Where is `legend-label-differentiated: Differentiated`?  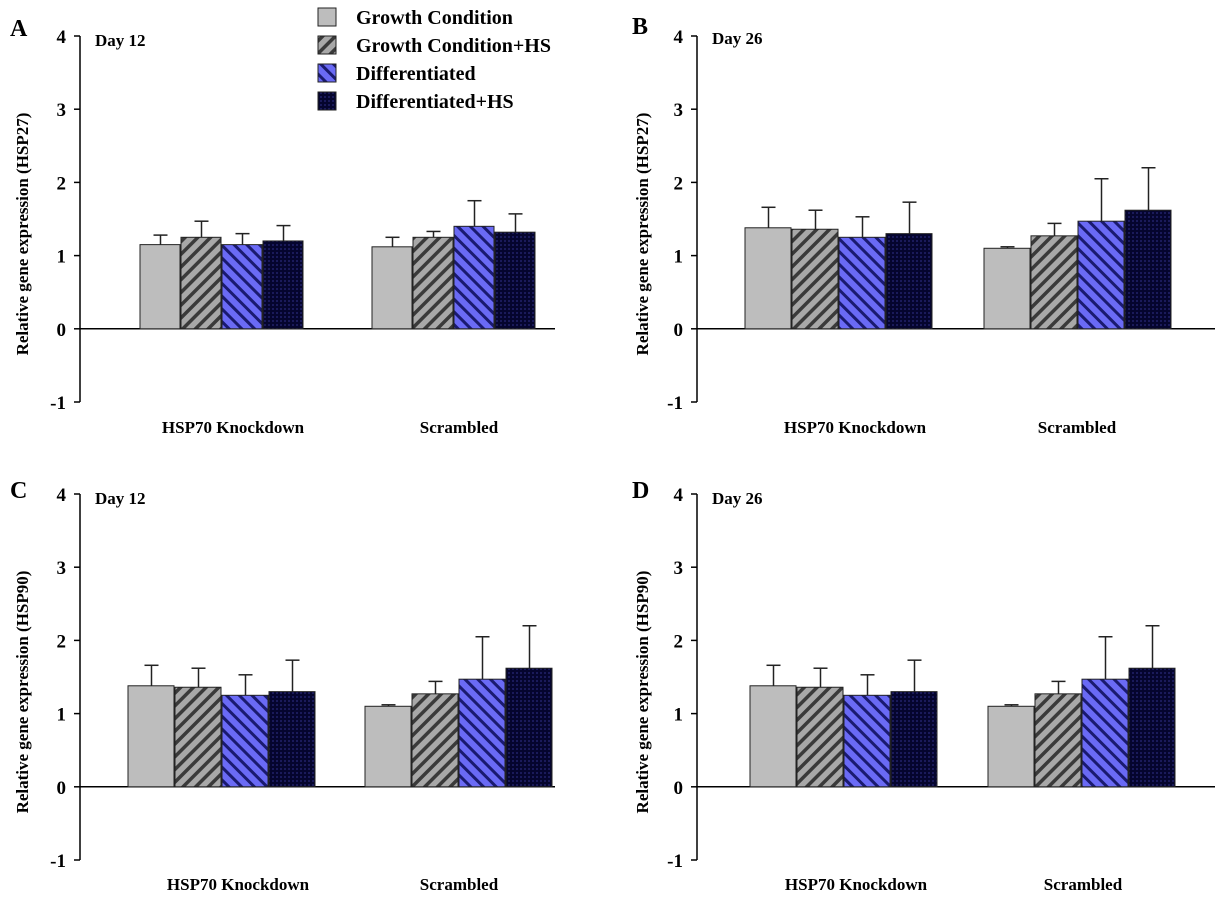 legend-label-differentiated: Differentiated is located at coordinates (416, 74).